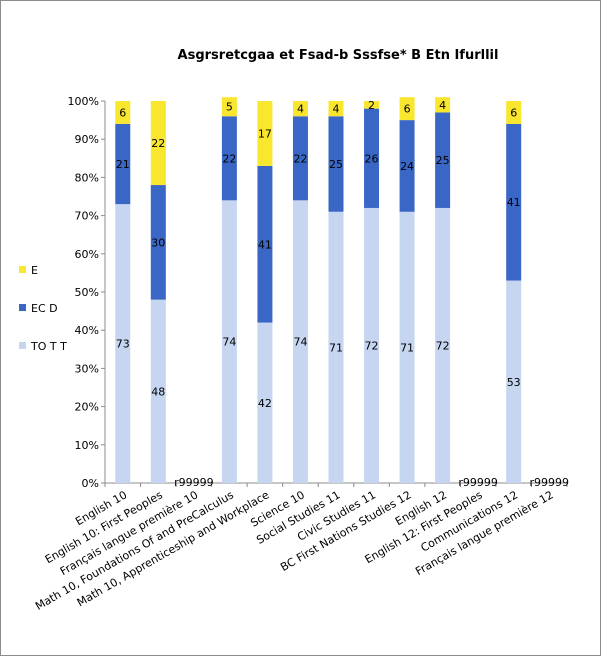  What do you see at coordinates (265, 133) in the screenshot?
I see `data-label: 17` at bounding box center [265, 133].